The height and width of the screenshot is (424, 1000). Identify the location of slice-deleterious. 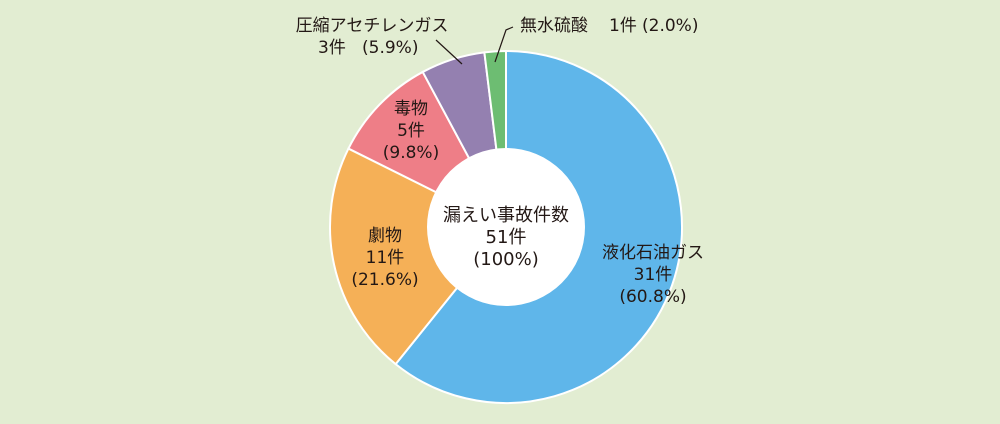
(418, 256).